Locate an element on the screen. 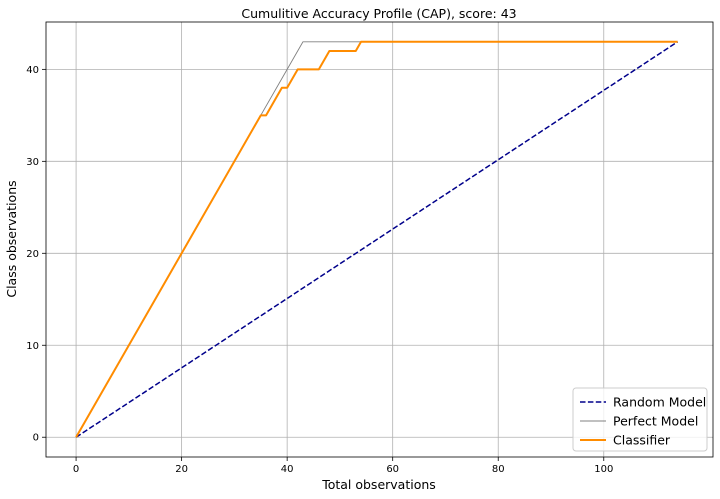 The height and width of the screenshot is (499, 720). x-tick-label: 40 is located at coordinates (287, 469).